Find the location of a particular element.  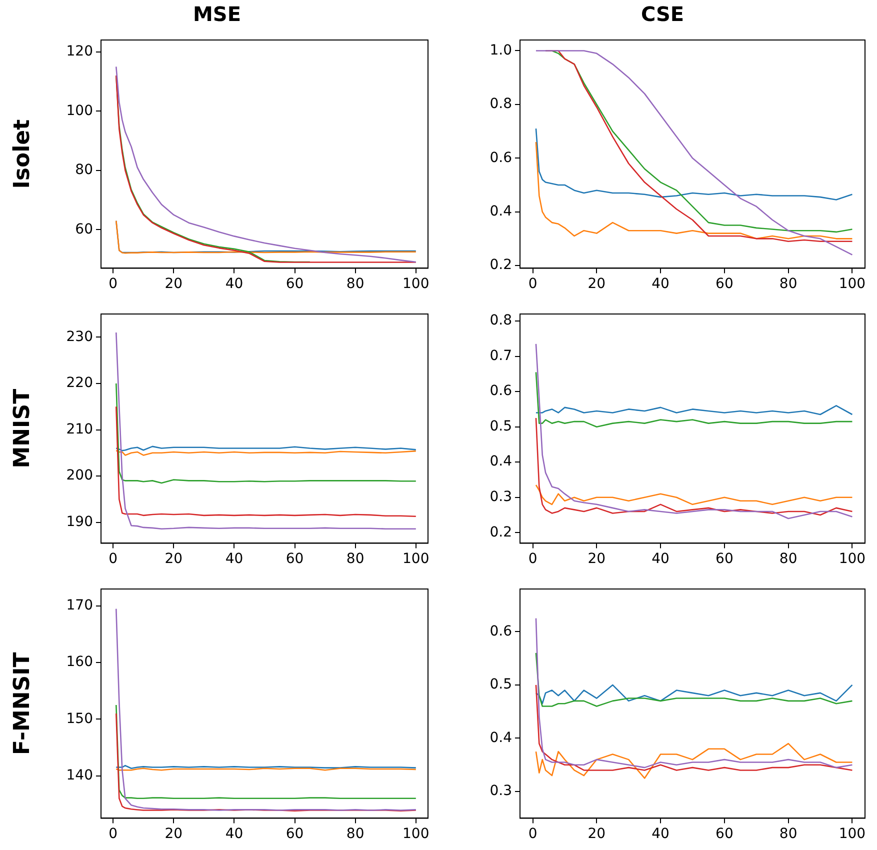

y-tick-label: 140 is located at coordinates (79, 775).